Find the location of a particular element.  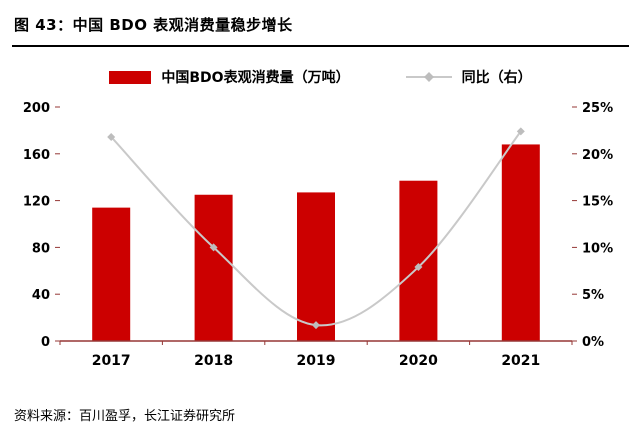

svg-text: 2020 is located at coordinates (418, 361).